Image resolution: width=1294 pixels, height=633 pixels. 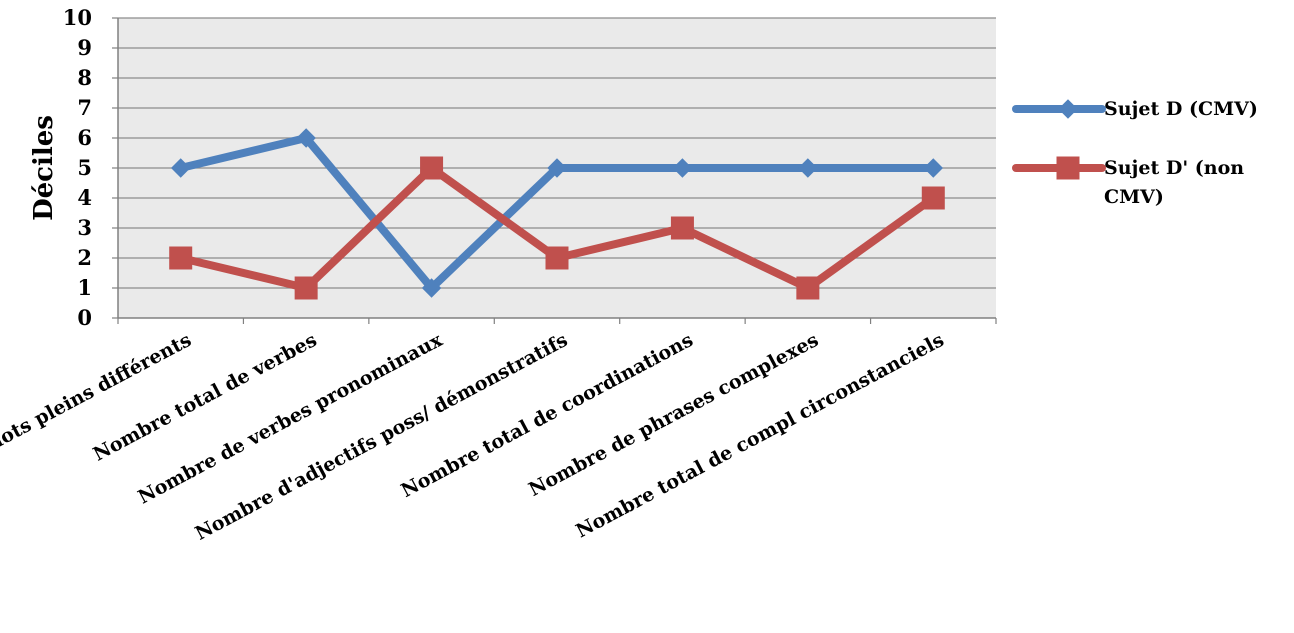 I want to click on y-tick-label: 7, so click(x=84, y=107).